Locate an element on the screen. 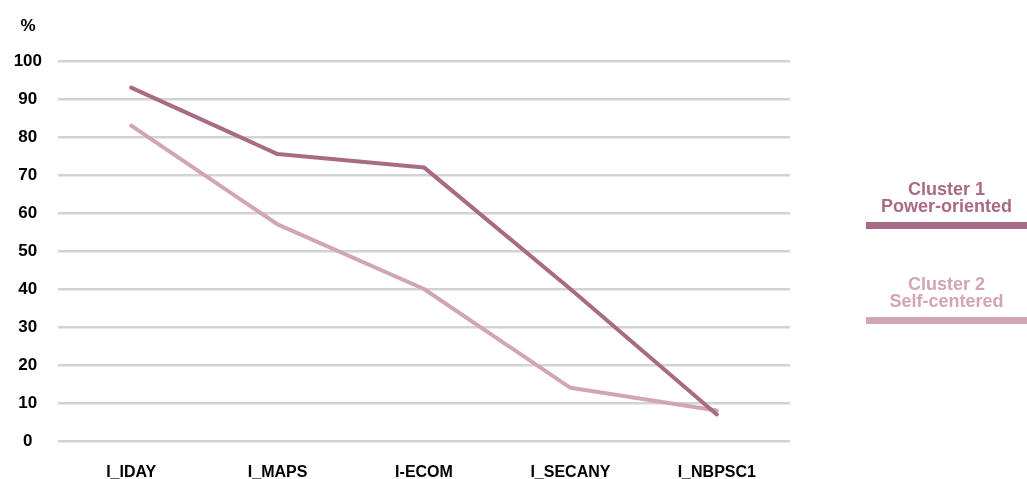  y-tick-label: 70 is located at coordinates (28, 174).